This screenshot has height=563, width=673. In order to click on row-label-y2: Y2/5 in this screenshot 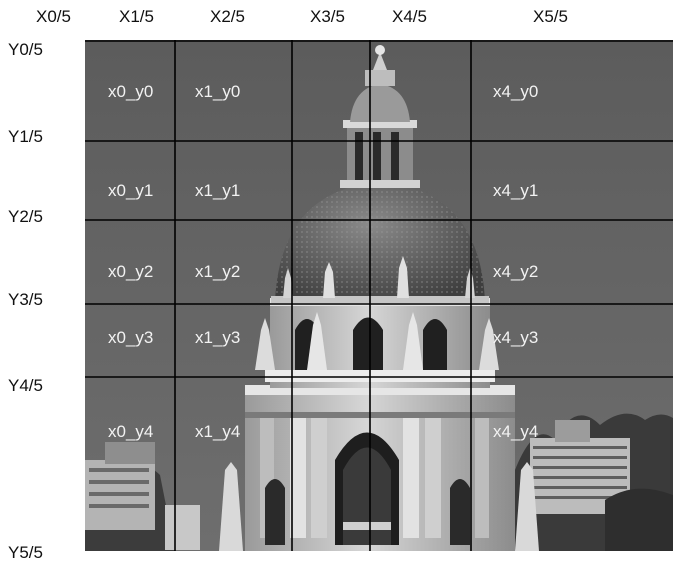, I will do `click(25, 216)`.